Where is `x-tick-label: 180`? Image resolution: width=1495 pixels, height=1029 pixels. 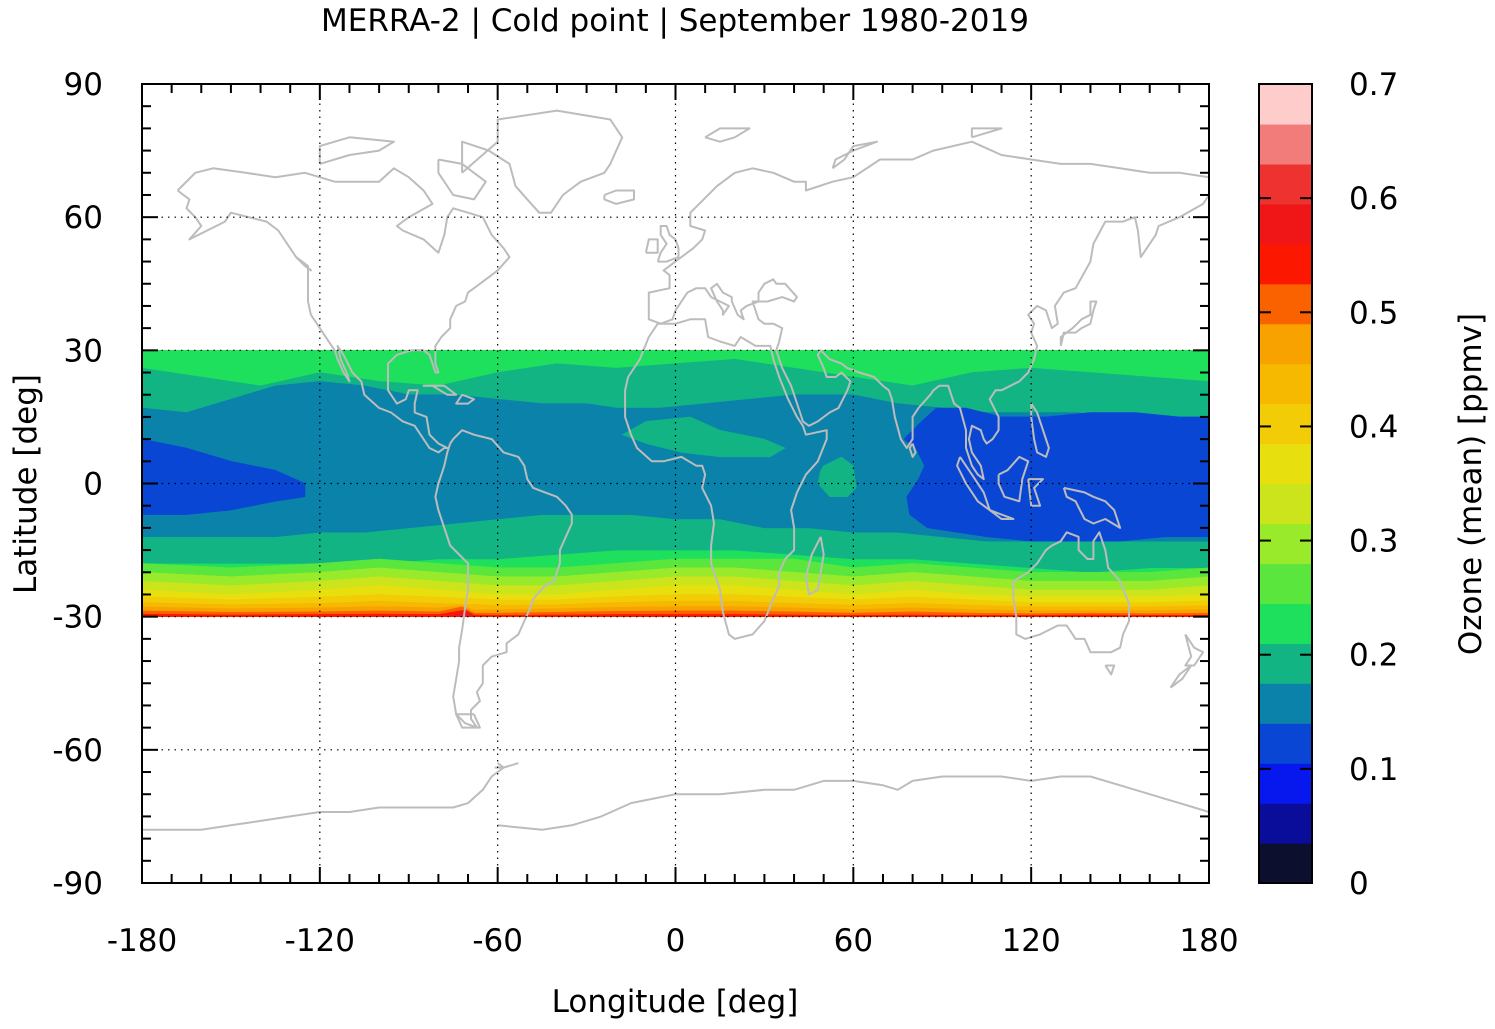 x-tick-label: 180 is located at coordinates (1208, 941).